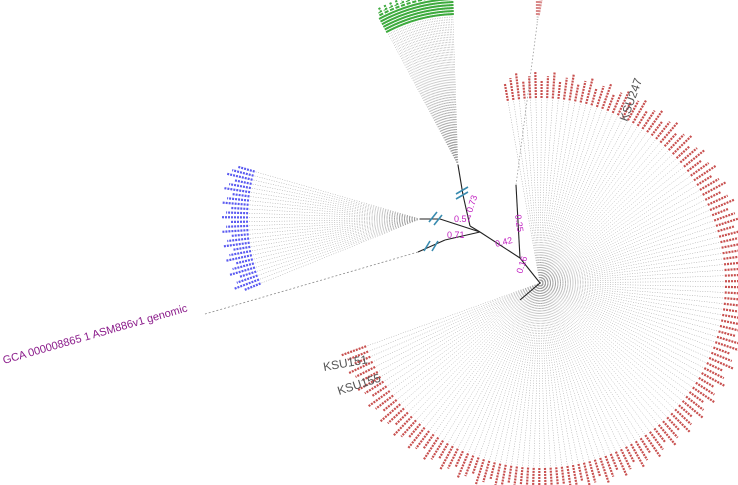 This screenshot has height=485, width=738. I want to click on bootstrap-0-16: 0.16, so click(521, 265).